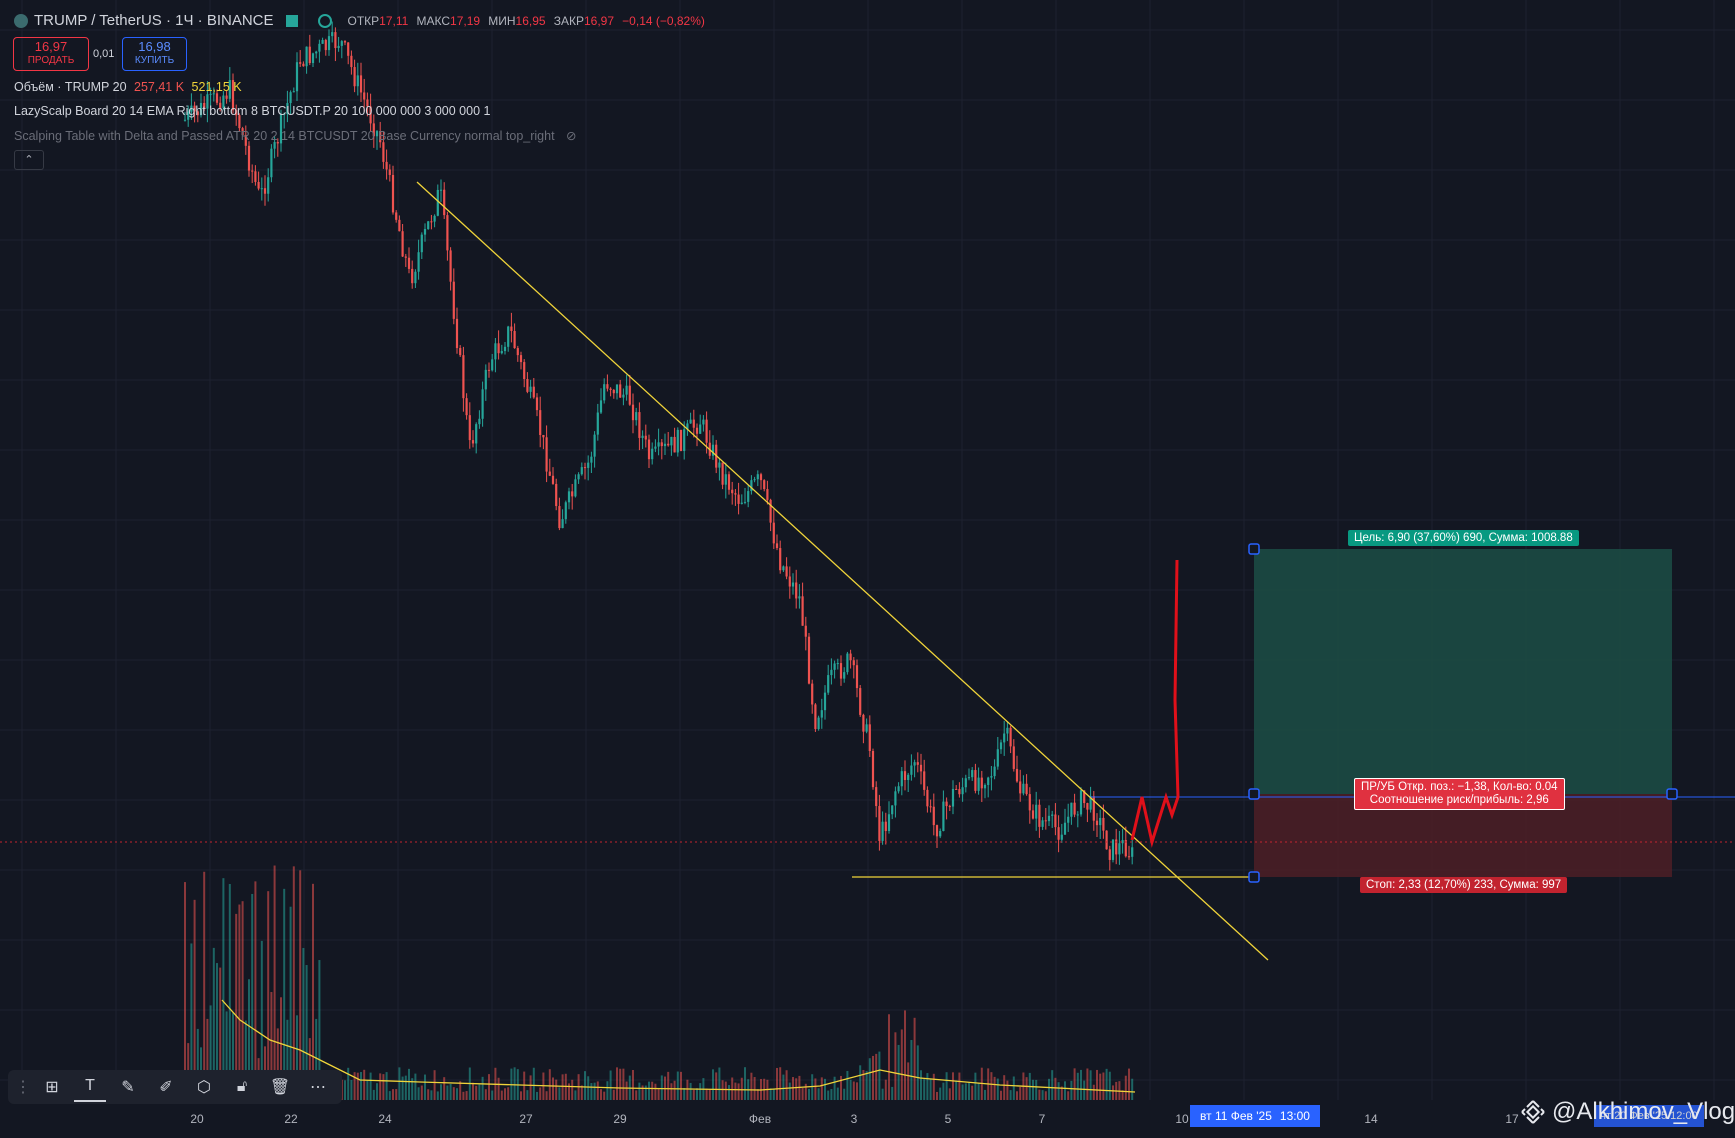  Describe the element at coordinates (1649, 1116) in the screenshot. I see `crosshair-date-badge-2: чт 20 Фев '25 12:00` at that location.